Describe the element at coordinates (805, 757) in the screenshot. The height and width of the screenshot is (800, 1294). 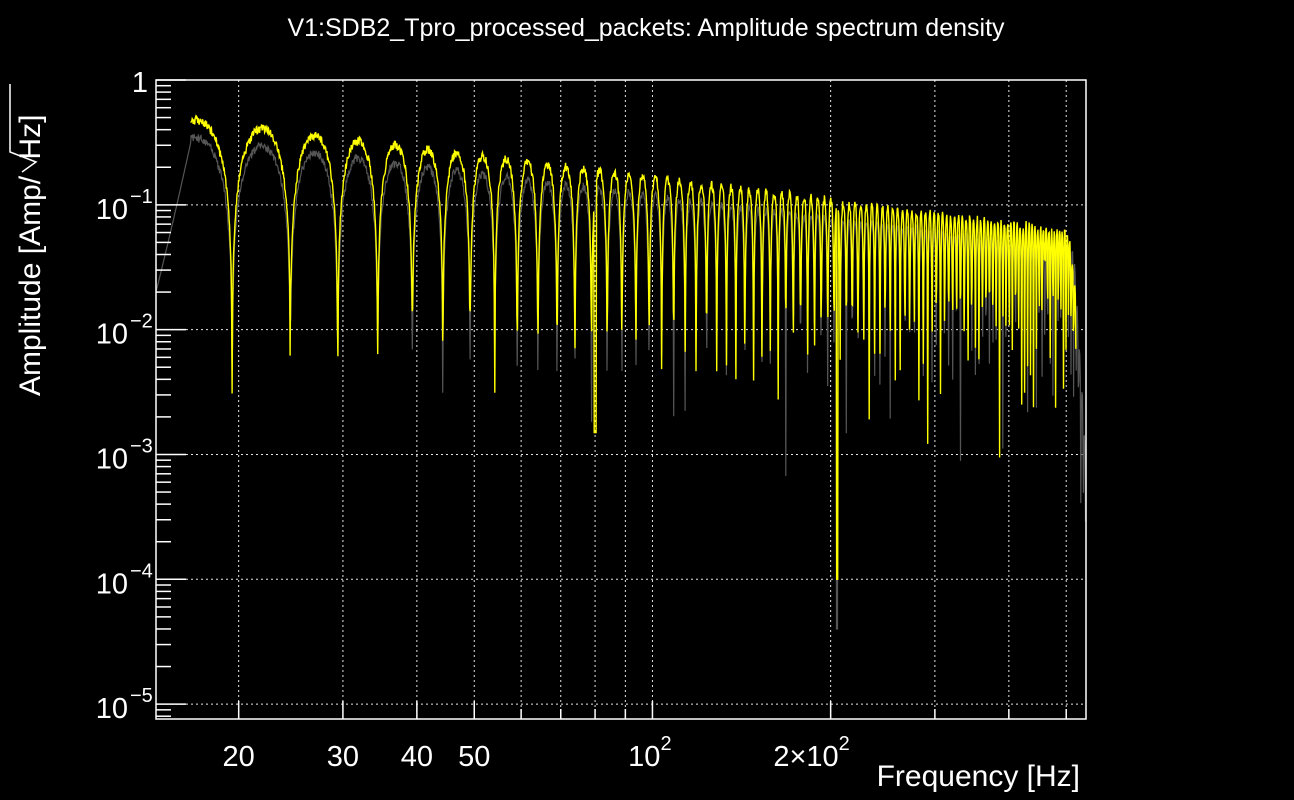
I see `x-tick-label: 2×10` at that location.